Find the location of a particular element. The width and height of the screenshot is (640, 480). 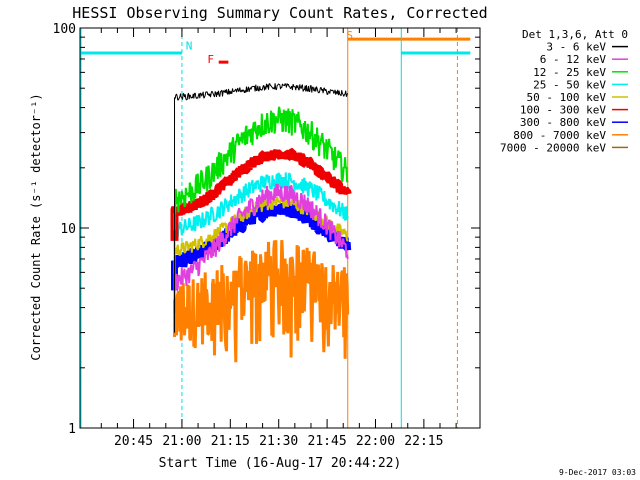

y-axis-label: Corrected Count Rate (s⁻¹ detector⁻¹) is located at coordinates (36, 226).